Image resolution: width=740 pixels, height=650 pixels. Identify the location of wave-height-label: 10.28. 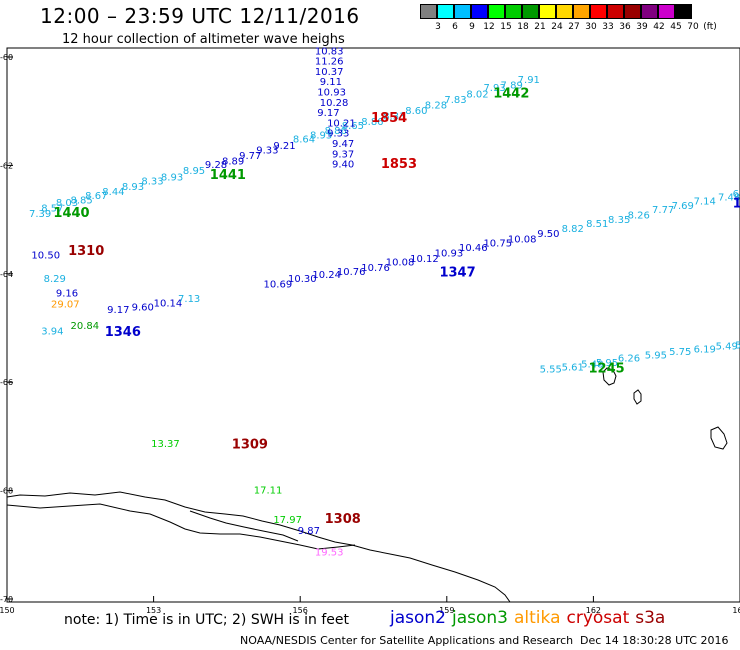
(334, 103).